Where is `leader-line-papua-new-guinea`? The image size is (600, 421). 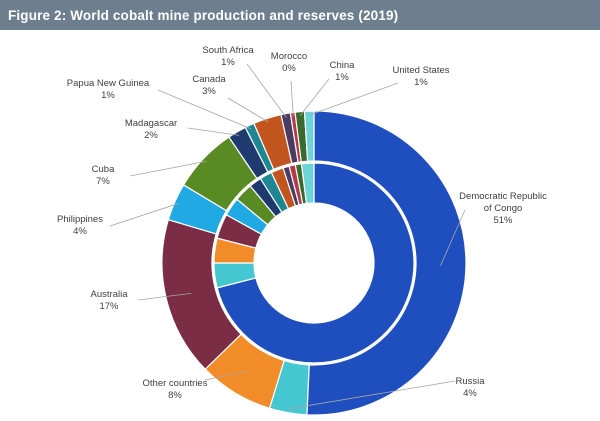 leader-line-papua-new-guinea is located at coordinates (204, 109).